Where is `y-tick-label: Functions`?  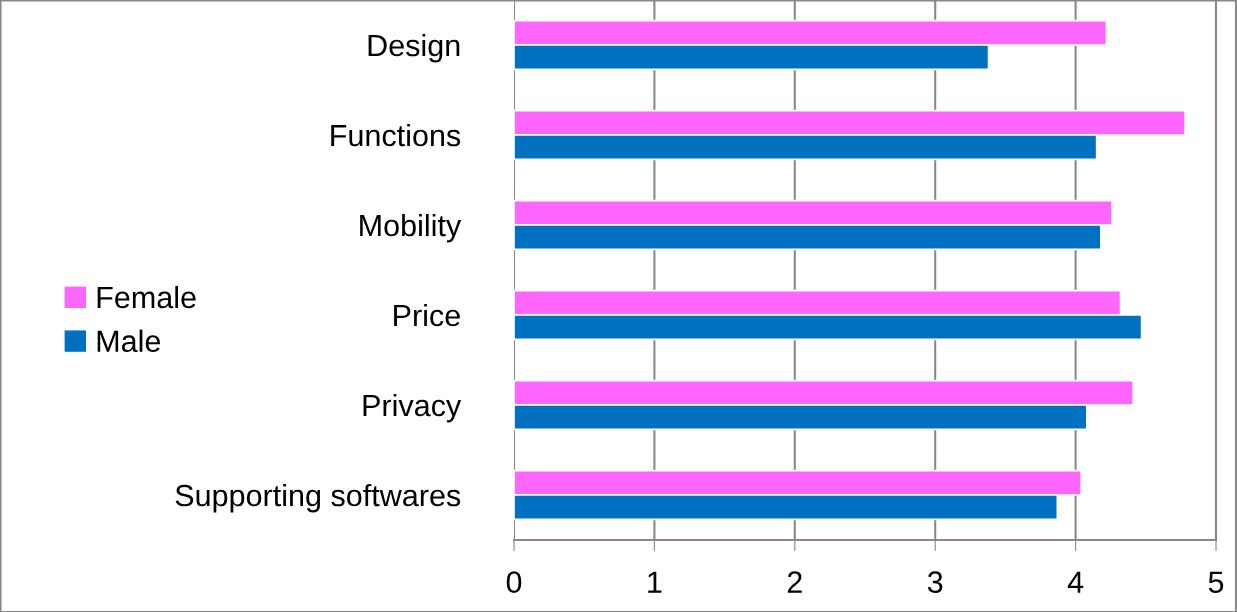 y-tick-label: Functions is located at coordinates (396, 135).